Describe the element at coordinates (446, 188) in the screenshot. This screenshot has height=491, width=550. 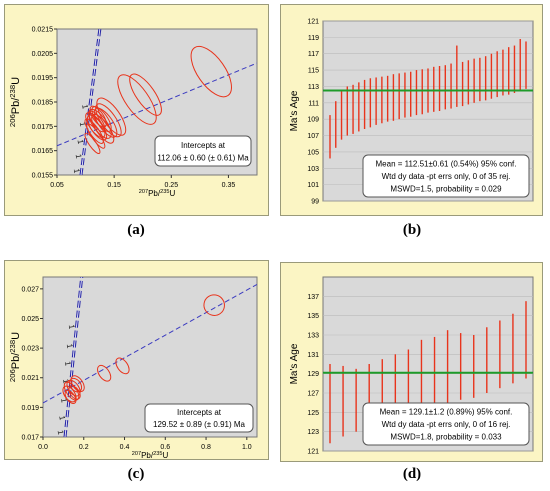
I see `mean-annotation-b-line: MSWD=1.5, probability = 0.029` at that location.